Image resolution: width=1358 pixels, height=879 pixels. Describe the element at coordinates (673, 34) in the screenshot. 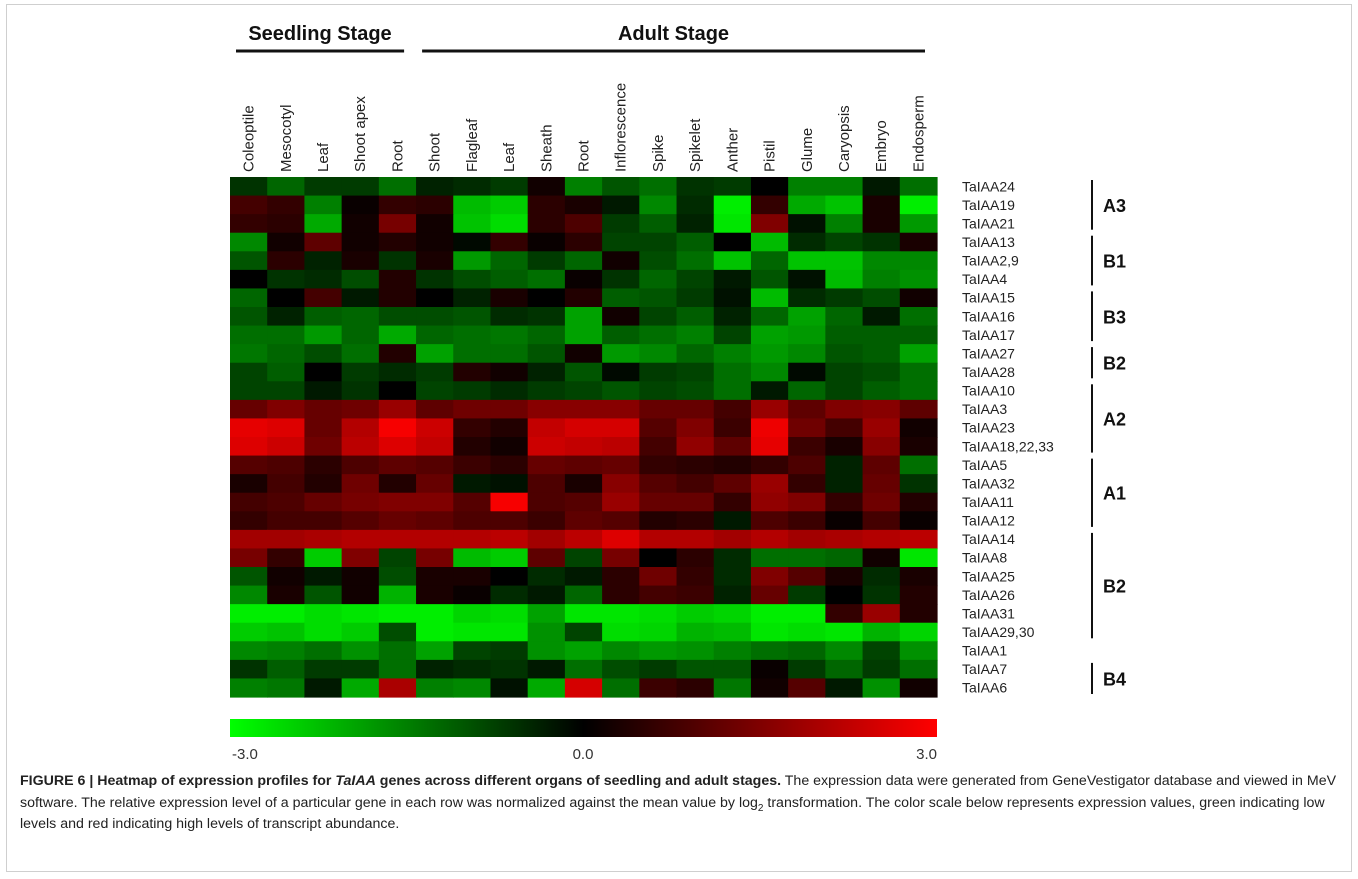

I see `stage-title: Adult Stage` at that location.